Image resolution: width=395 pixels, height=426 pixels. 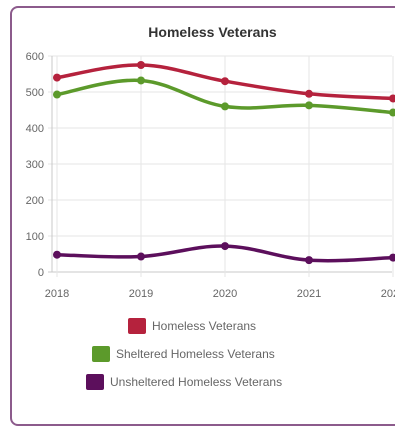 I want to click on y-tick-label: 200, so click(x=35, y=201).